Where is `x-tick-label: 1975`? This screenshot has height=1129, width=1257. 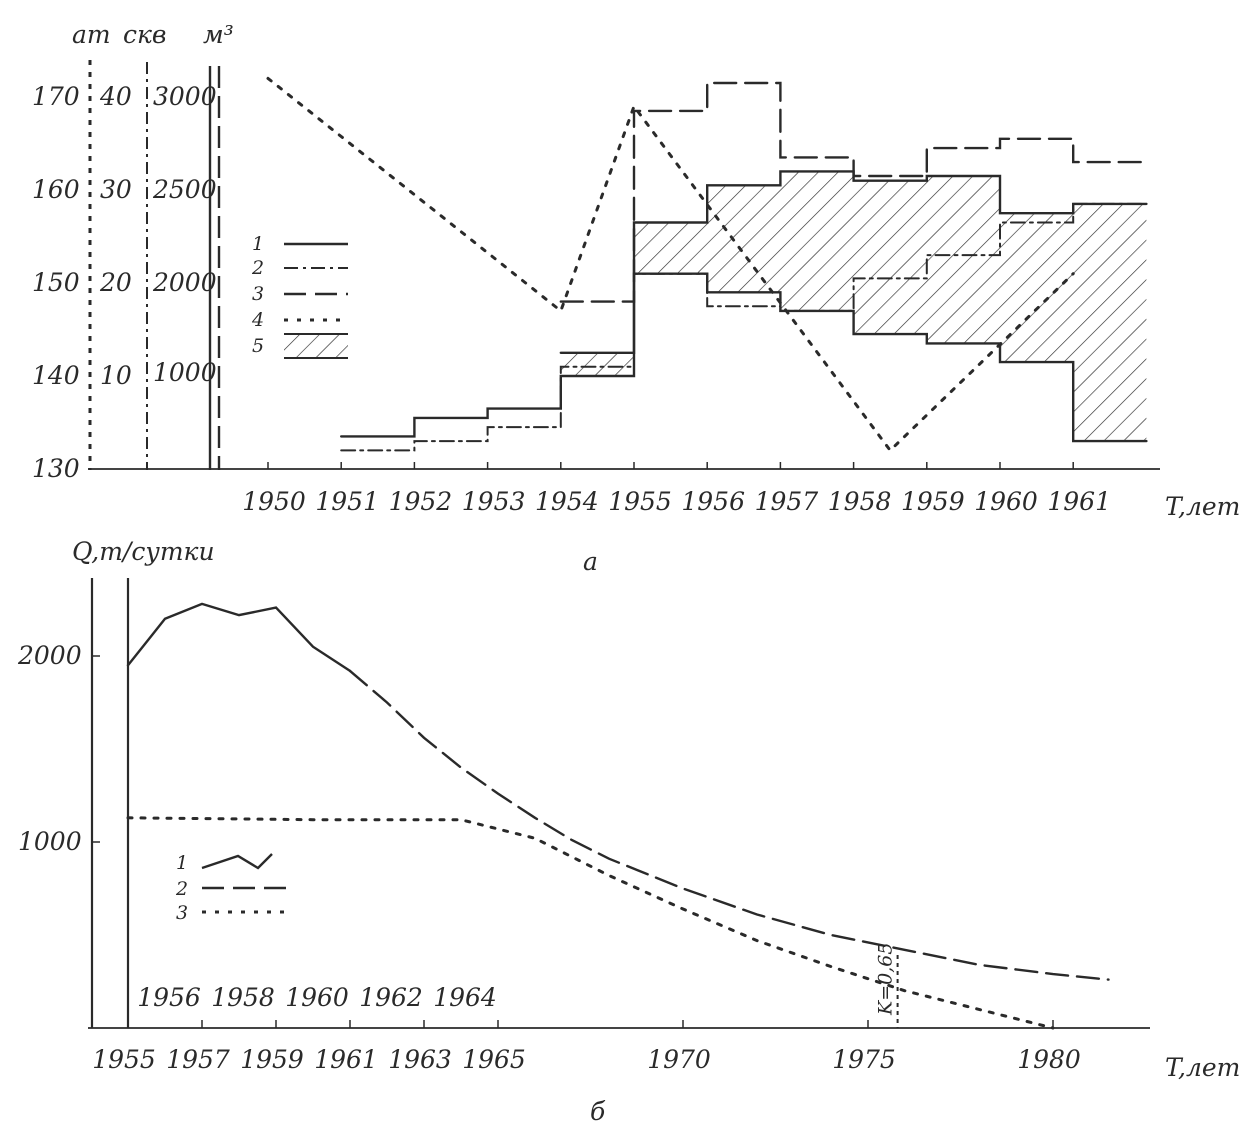 x-tick-label: 1975 is located at coordinates (864, 1059).